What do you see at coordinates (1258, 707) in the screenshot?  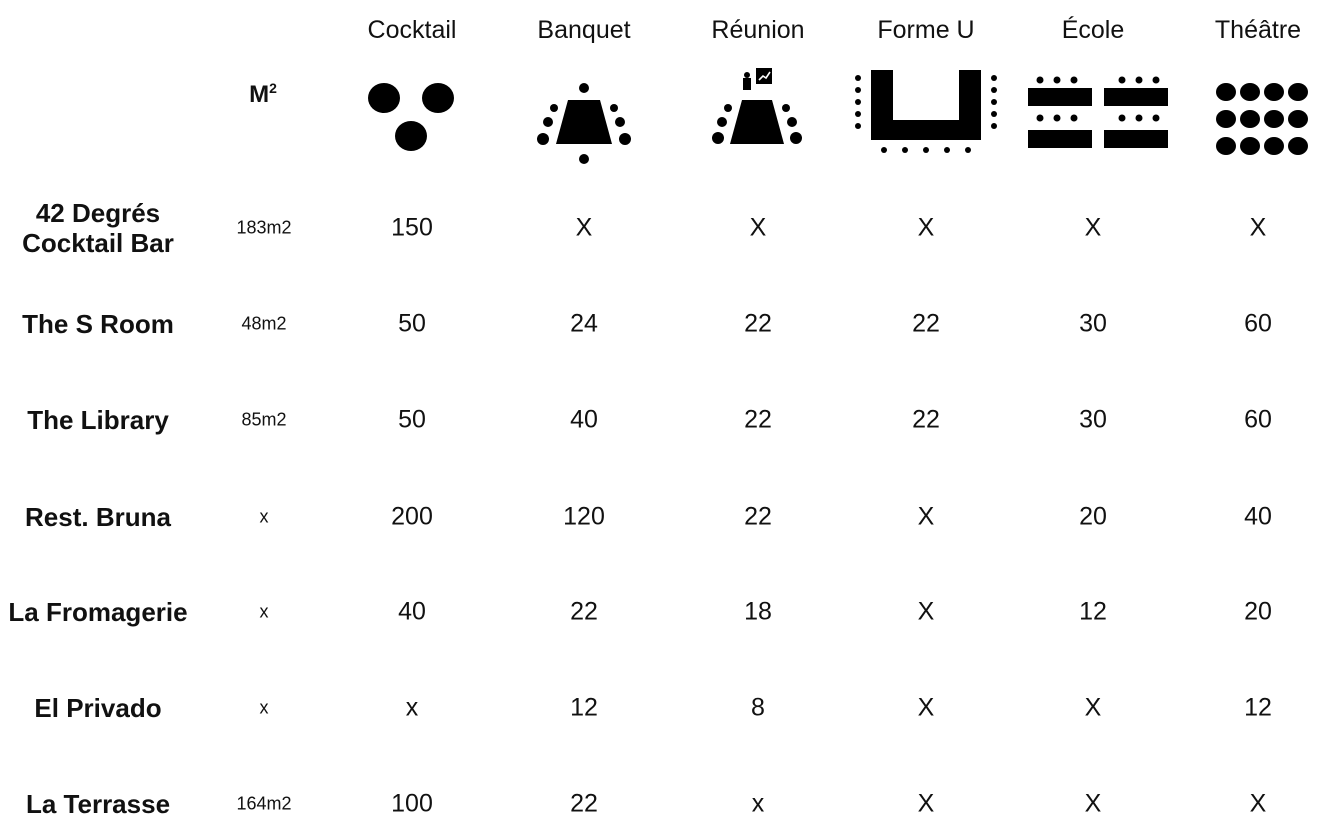 I see `capacity-theatre: 12` at bounding box center [1258, 707].